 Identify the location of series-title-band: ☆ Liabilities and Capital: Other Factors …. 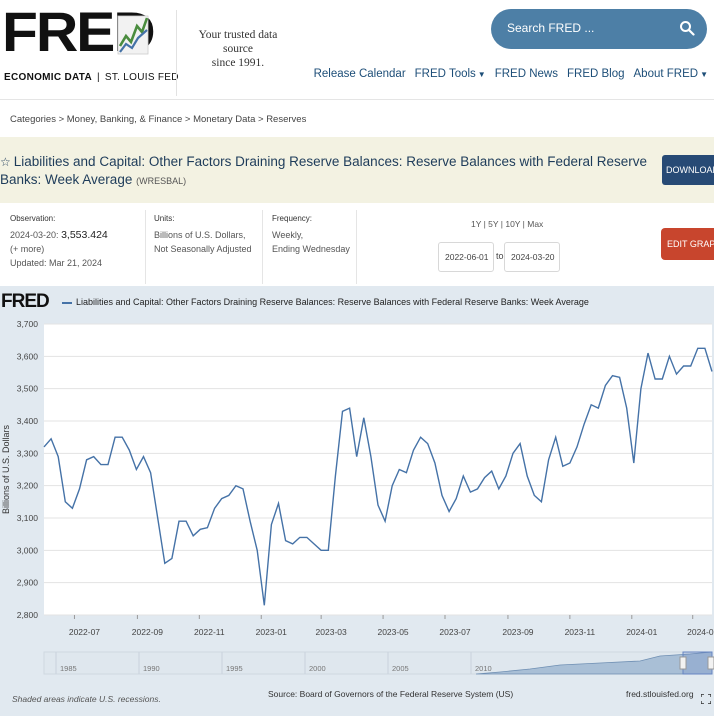
(357, 170).